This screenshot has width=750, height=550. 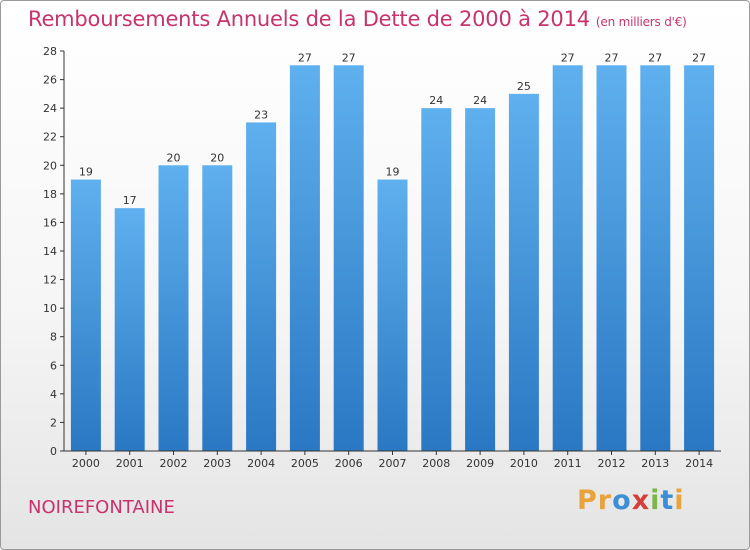 I want to click on y-tick-label: 10, so click(x=50, y=308).